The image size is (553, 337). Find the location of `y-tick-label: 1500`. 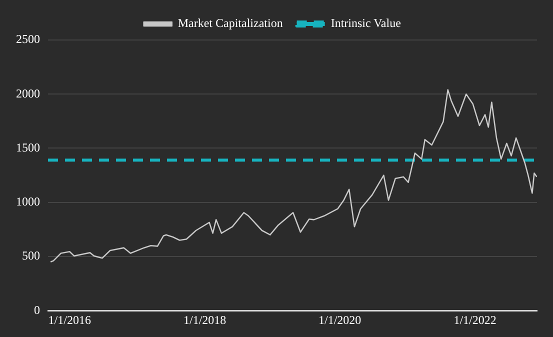

y-tick-label: 1500 is located at coordinates (28, 147).